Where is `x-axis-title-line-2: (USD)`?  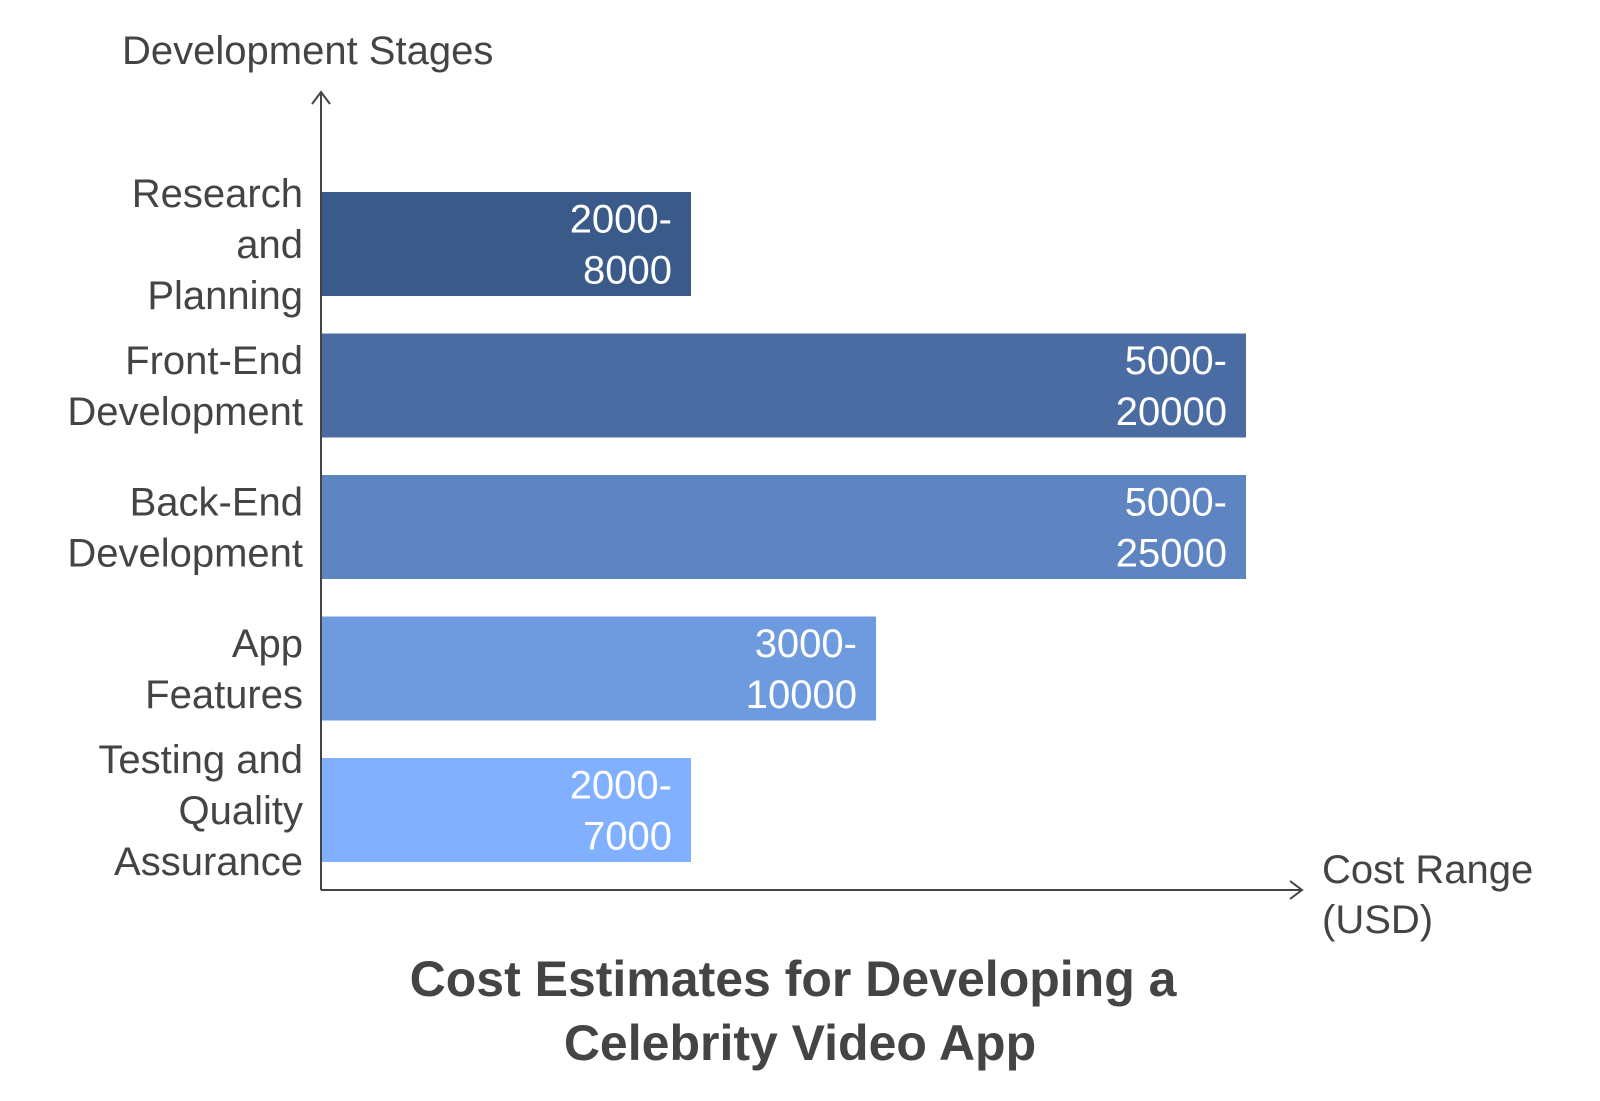
x-axis-title-line-2: (USD) is located at coordinates (1377, 920).